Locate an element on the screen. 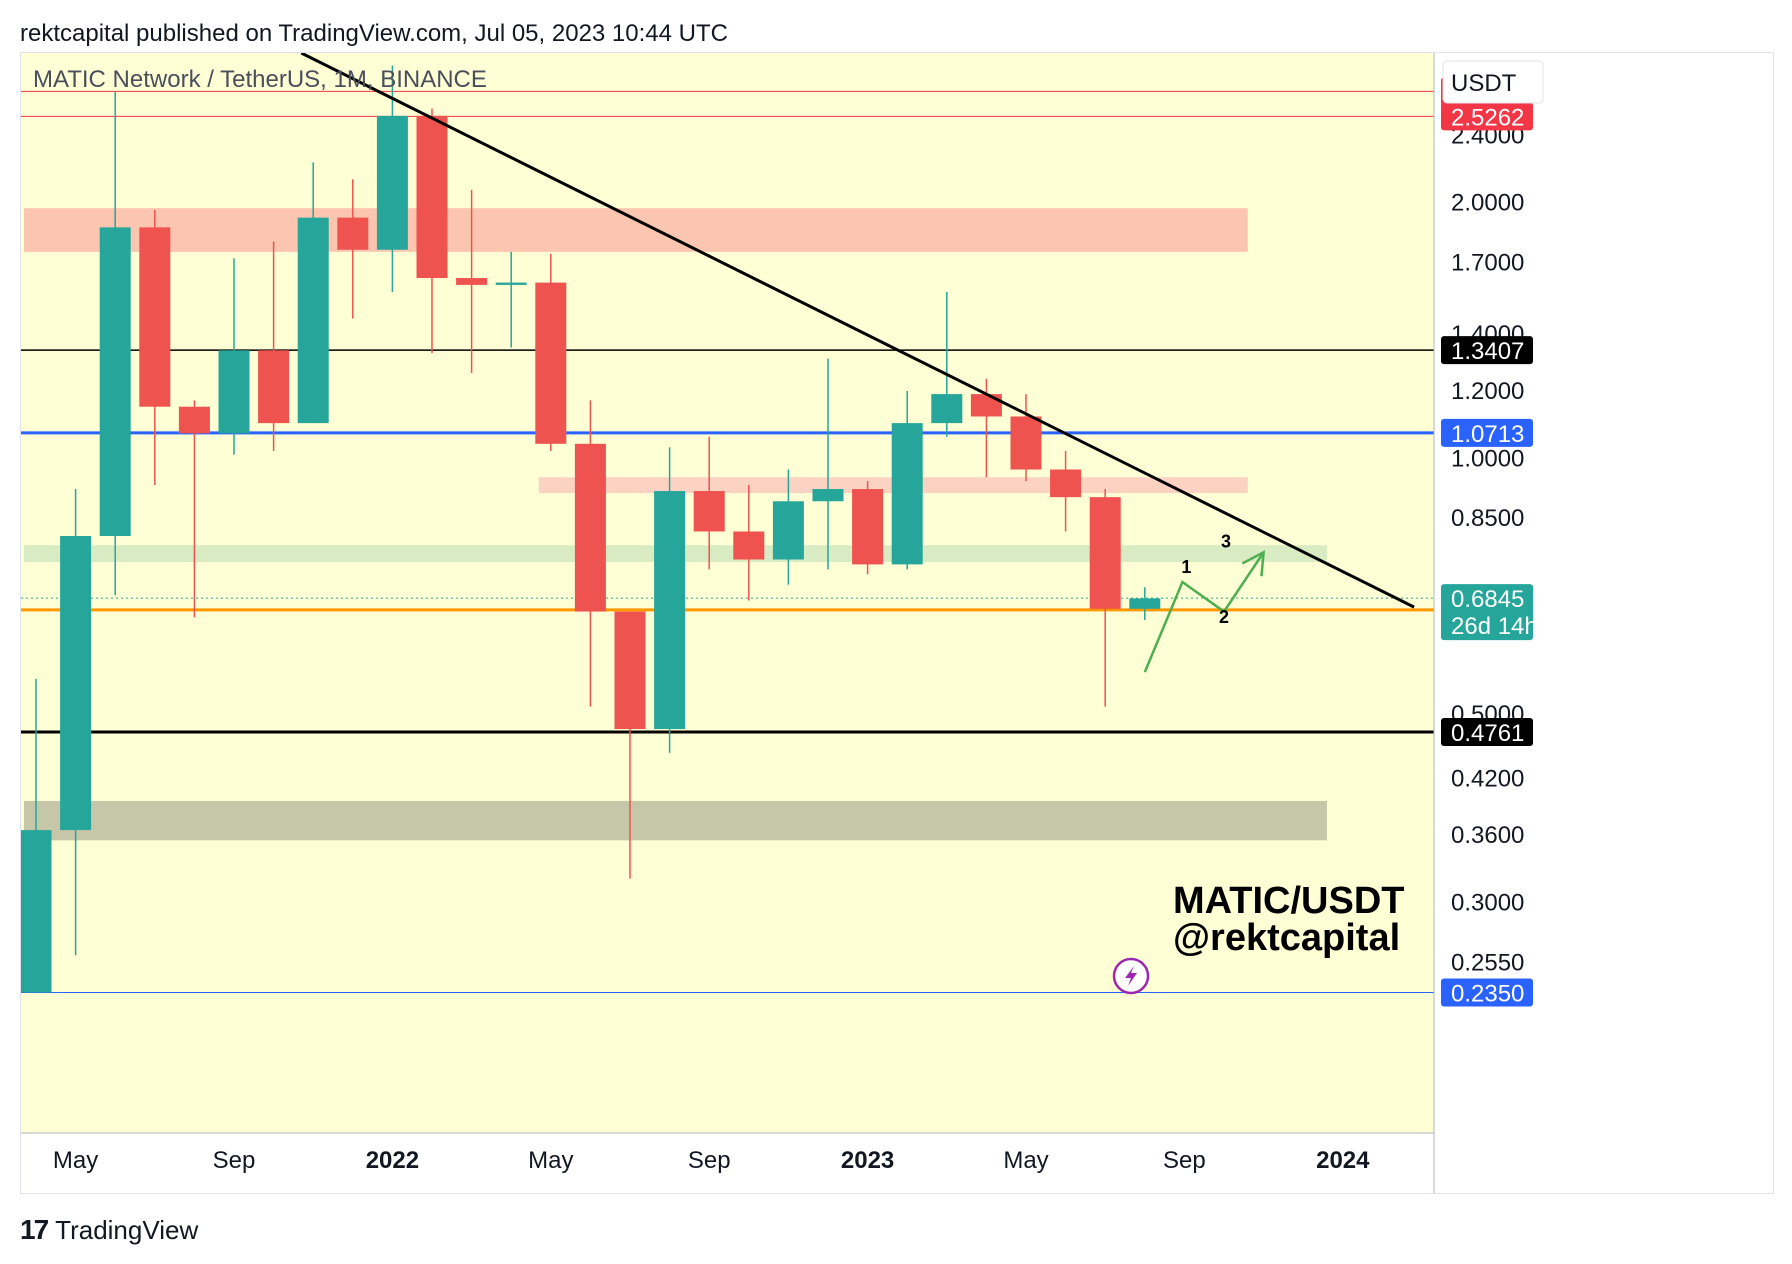 The height and width of the screenshot is (1264, 1792). tradingview-brand: TradingView is located at coordinates (127, 1229).